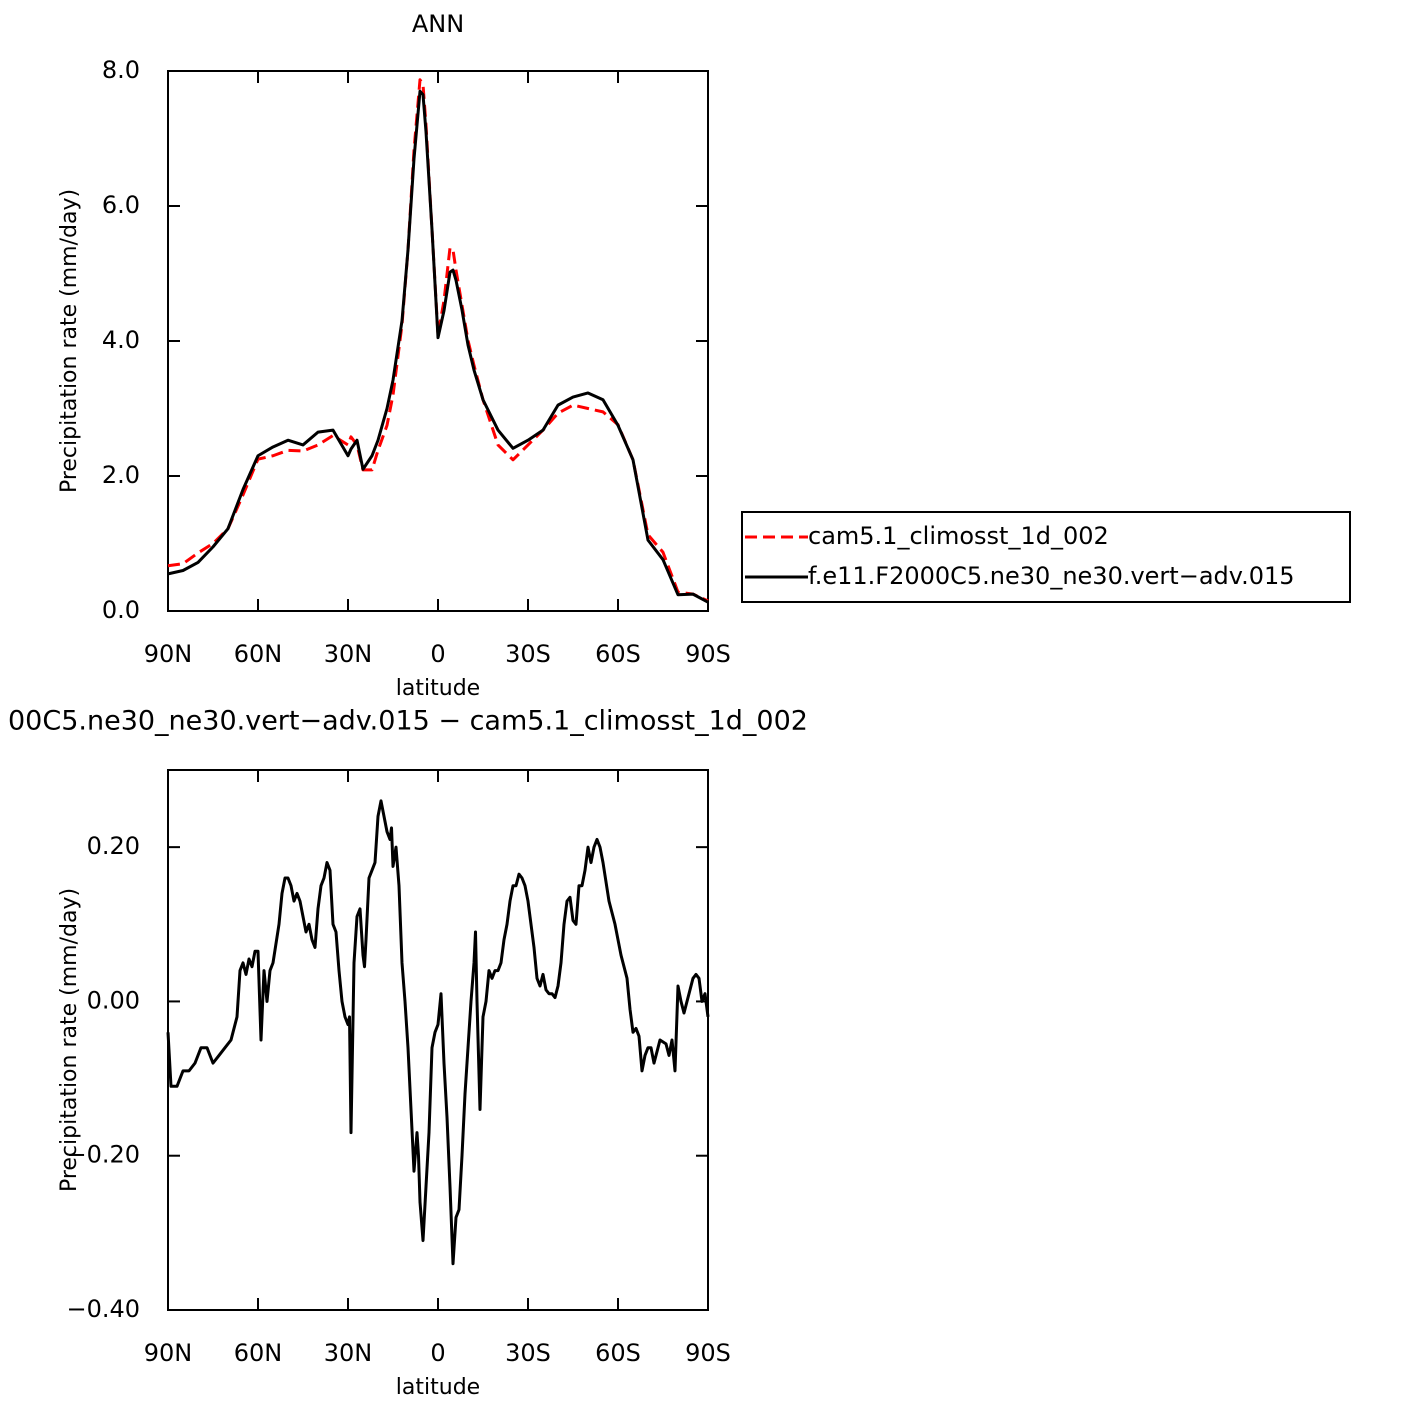  I want to click on y-tick-label: 0.20, so click(113, 846).